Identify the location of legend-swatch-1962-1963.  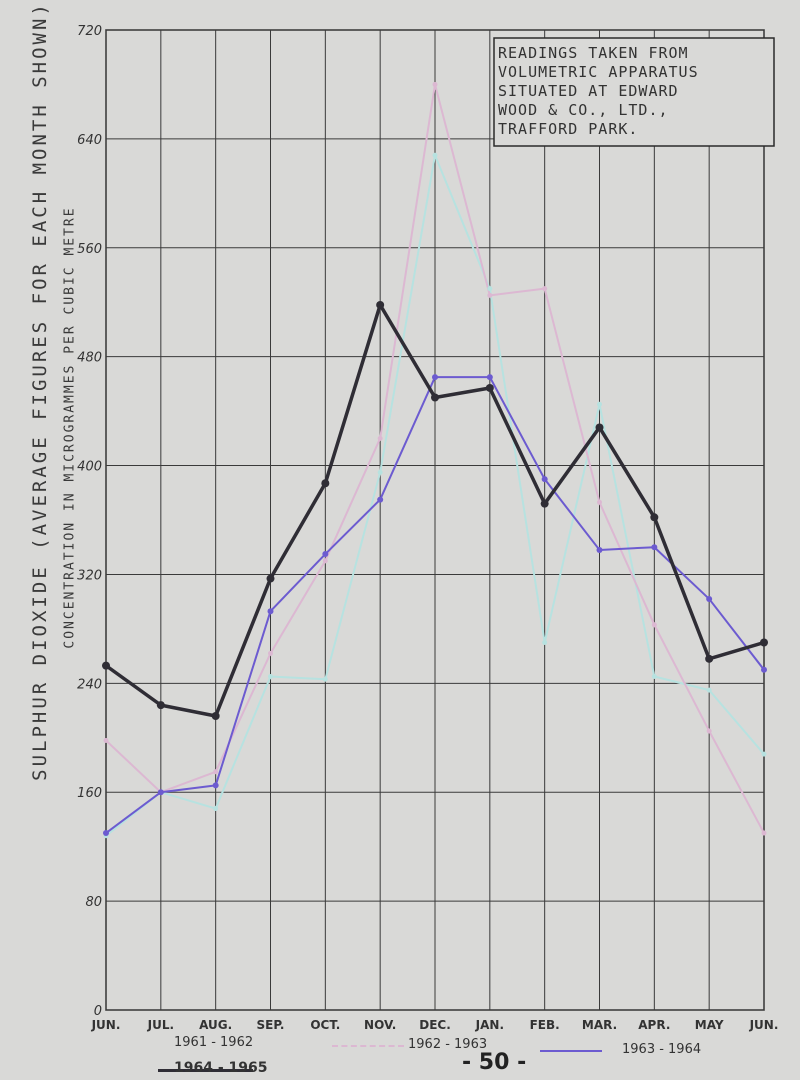
(368, 1046).